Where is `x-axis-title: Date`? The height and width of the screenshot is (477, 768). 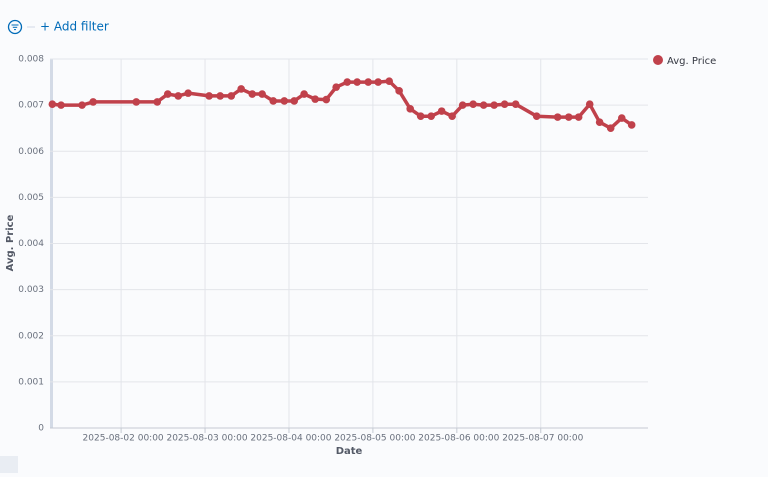
x-axis-title: Date is located at coordinates (349, 451).